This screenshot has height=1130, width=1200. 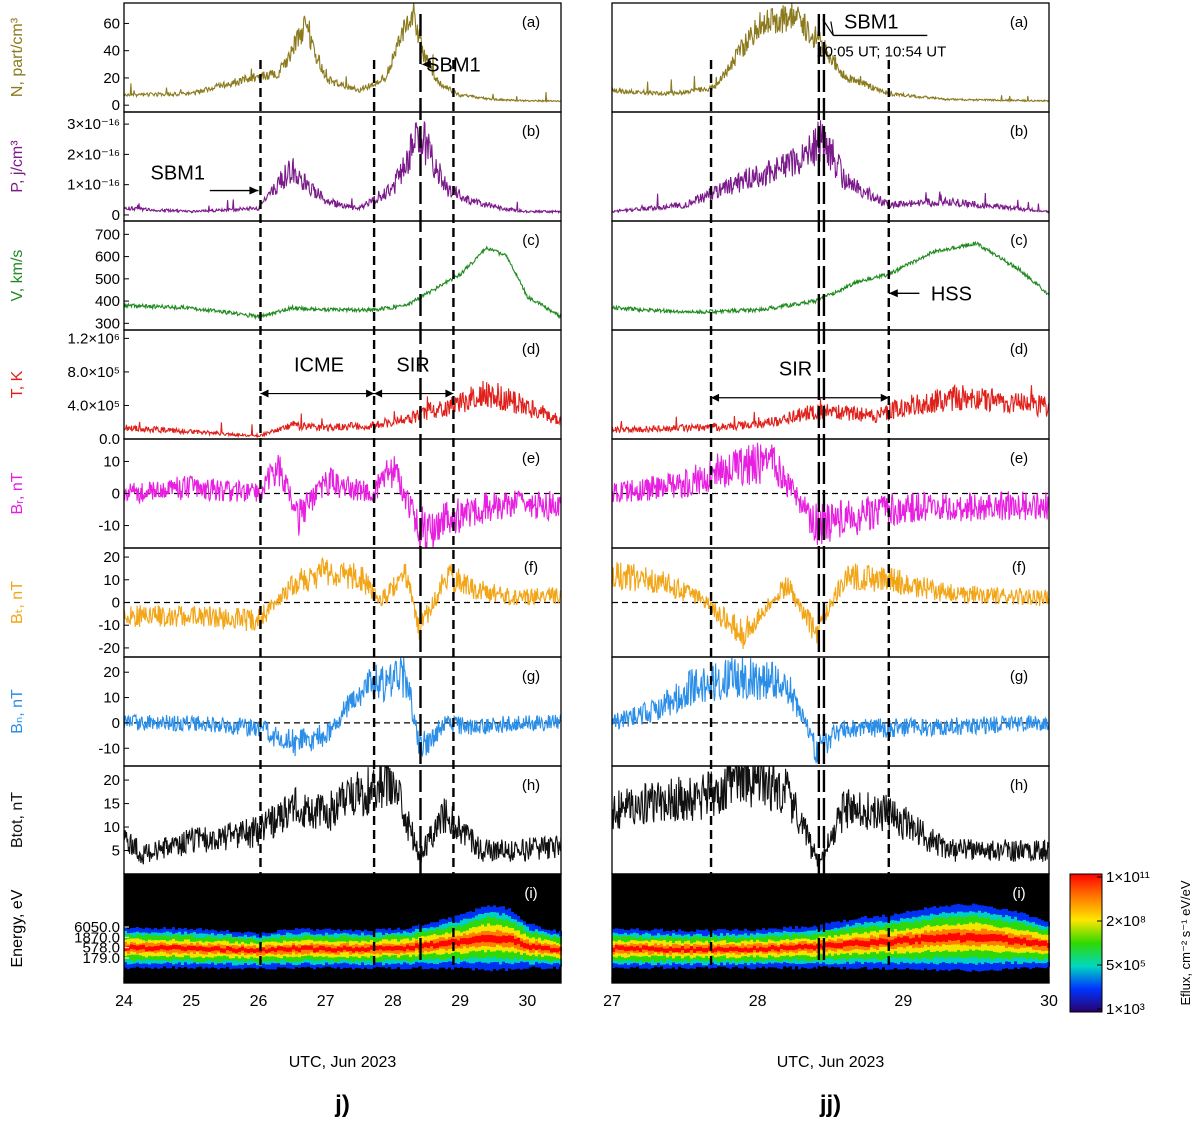 What do you see at coordinates (342, 168) in the screenshot?
I see `series-b` at bounding box center [342, 168].